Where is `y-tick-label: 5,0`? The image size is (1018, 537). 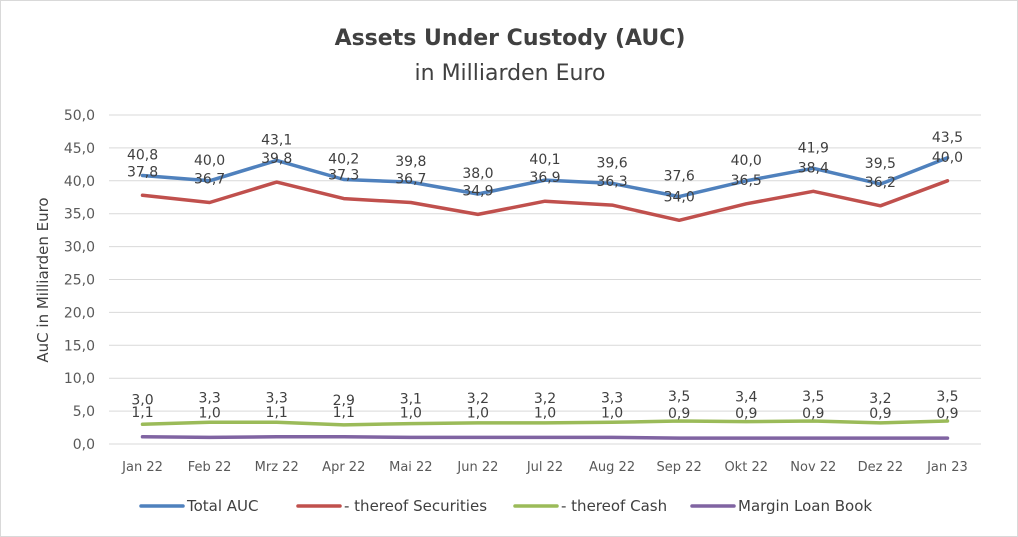 y-tick-label: 5,0 is located at coordinates (84, 412).